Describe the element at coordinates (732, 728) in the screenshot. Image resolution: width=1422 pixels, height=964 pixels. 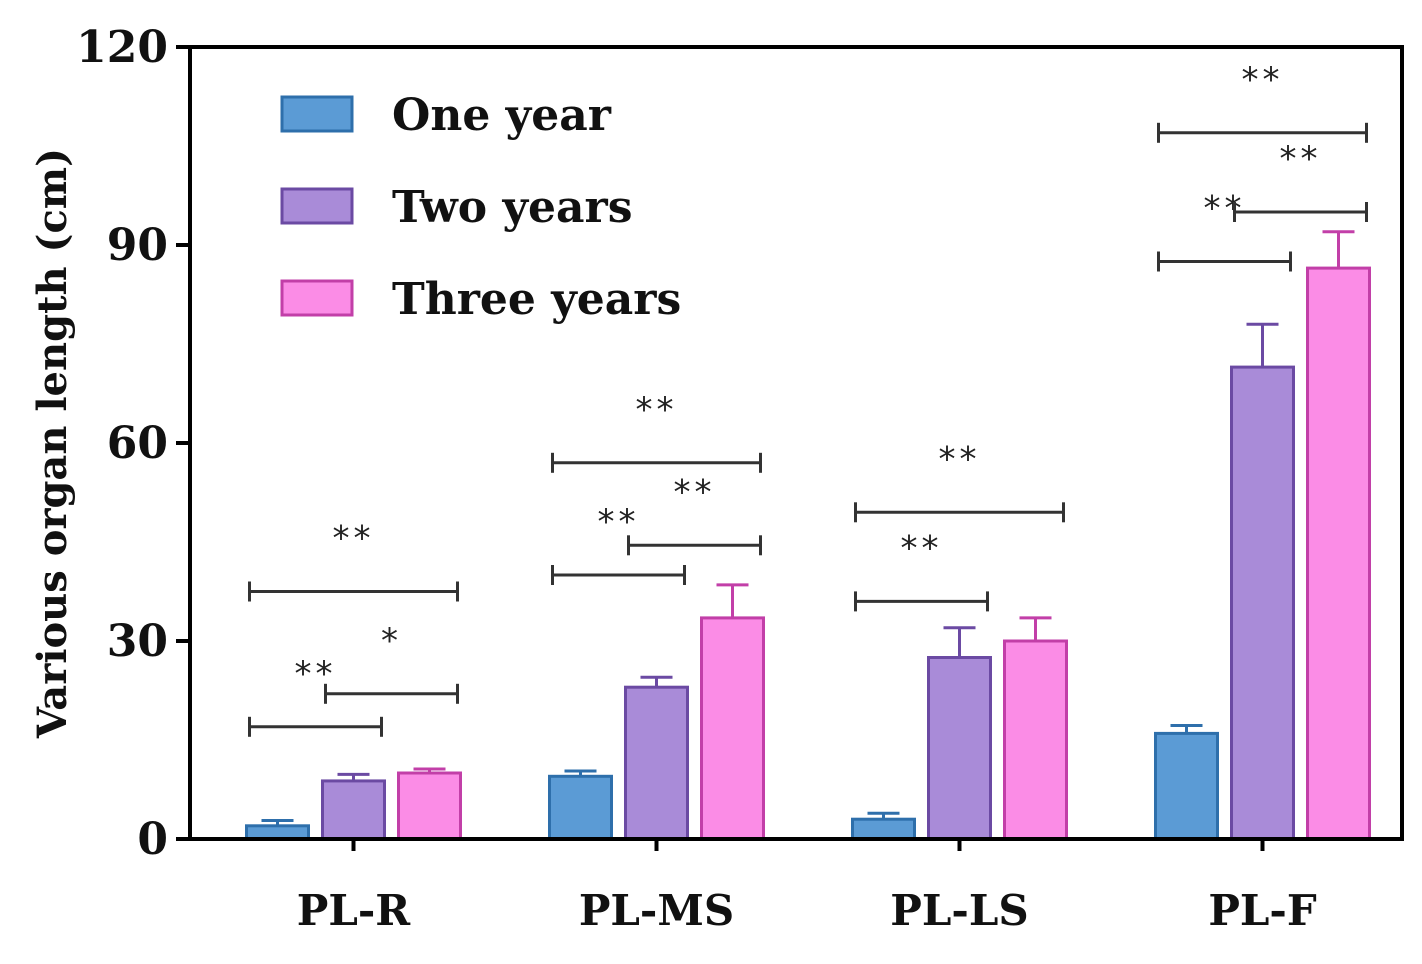
I see `bar-three-years-pl-ms` at that location.